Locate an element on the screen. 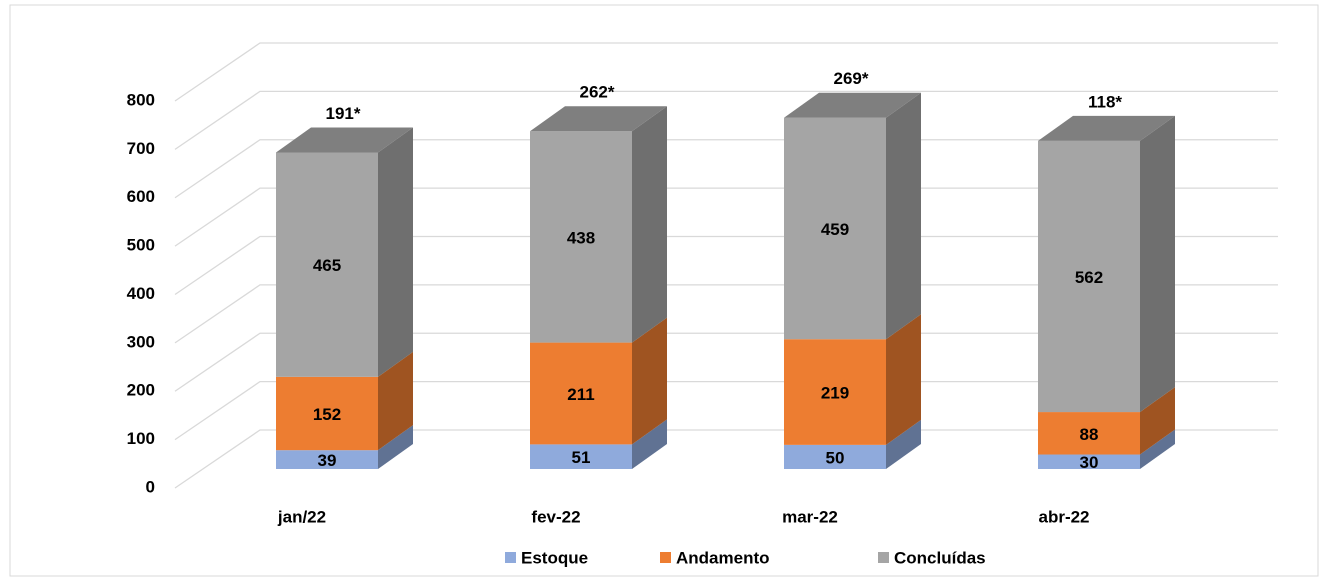 The image size is (1329, 578). data-label: 465 is located at coordinates (327, 265).